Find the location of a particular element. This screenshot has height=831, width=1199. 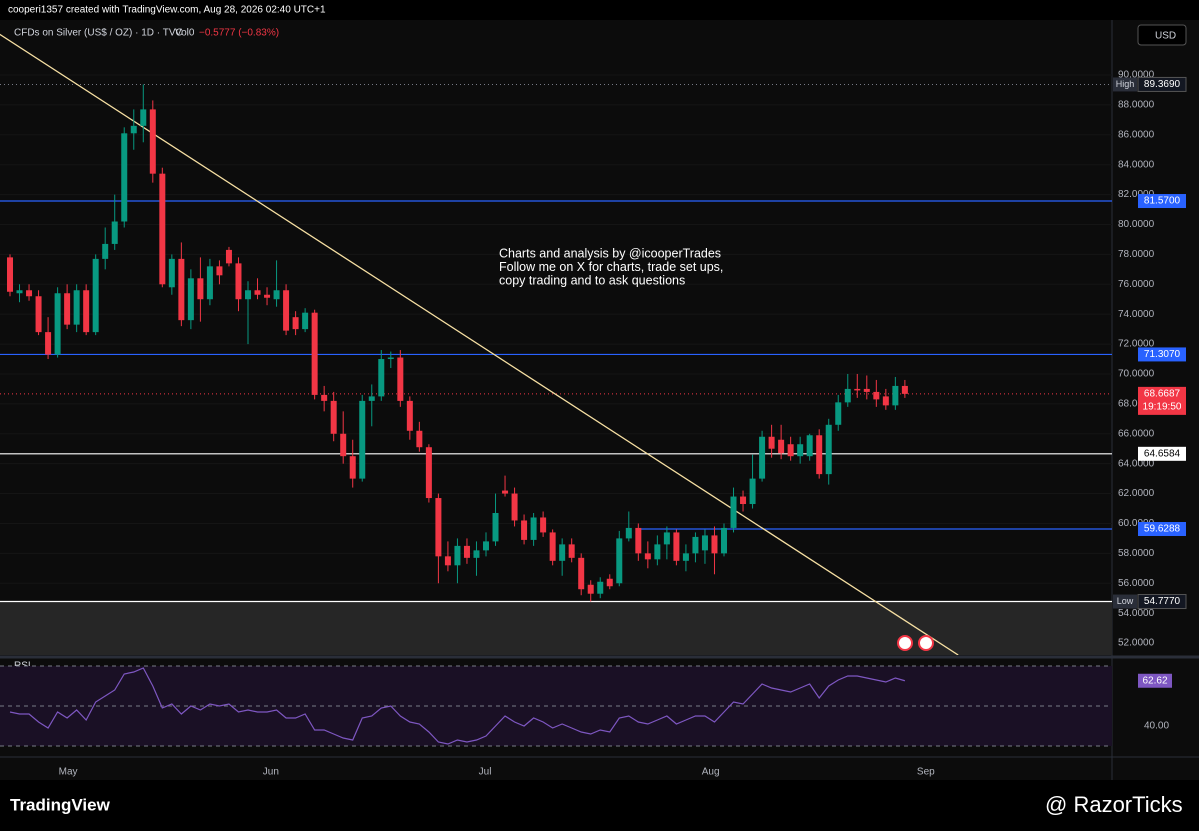

y-tick-label: 86.0000 is located at coordinates (1136, 134).